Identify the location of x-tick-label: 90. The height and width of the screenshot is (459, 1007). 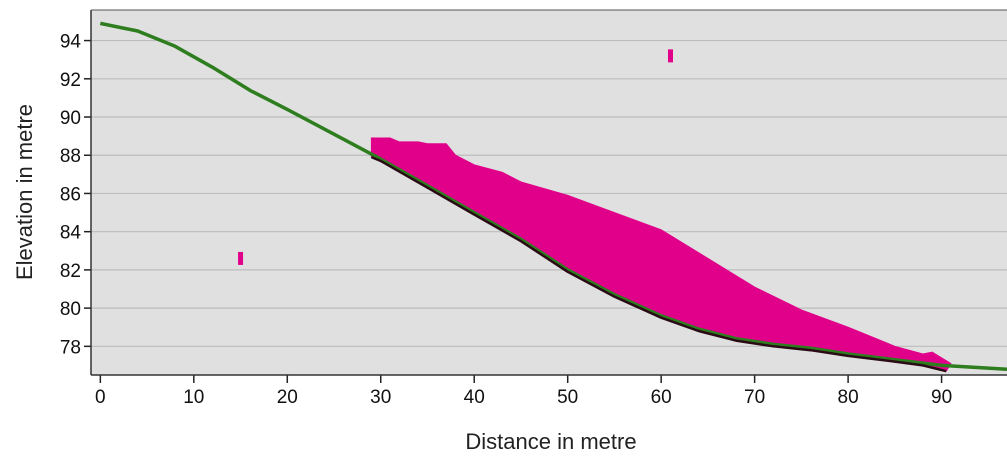
(941, 397).